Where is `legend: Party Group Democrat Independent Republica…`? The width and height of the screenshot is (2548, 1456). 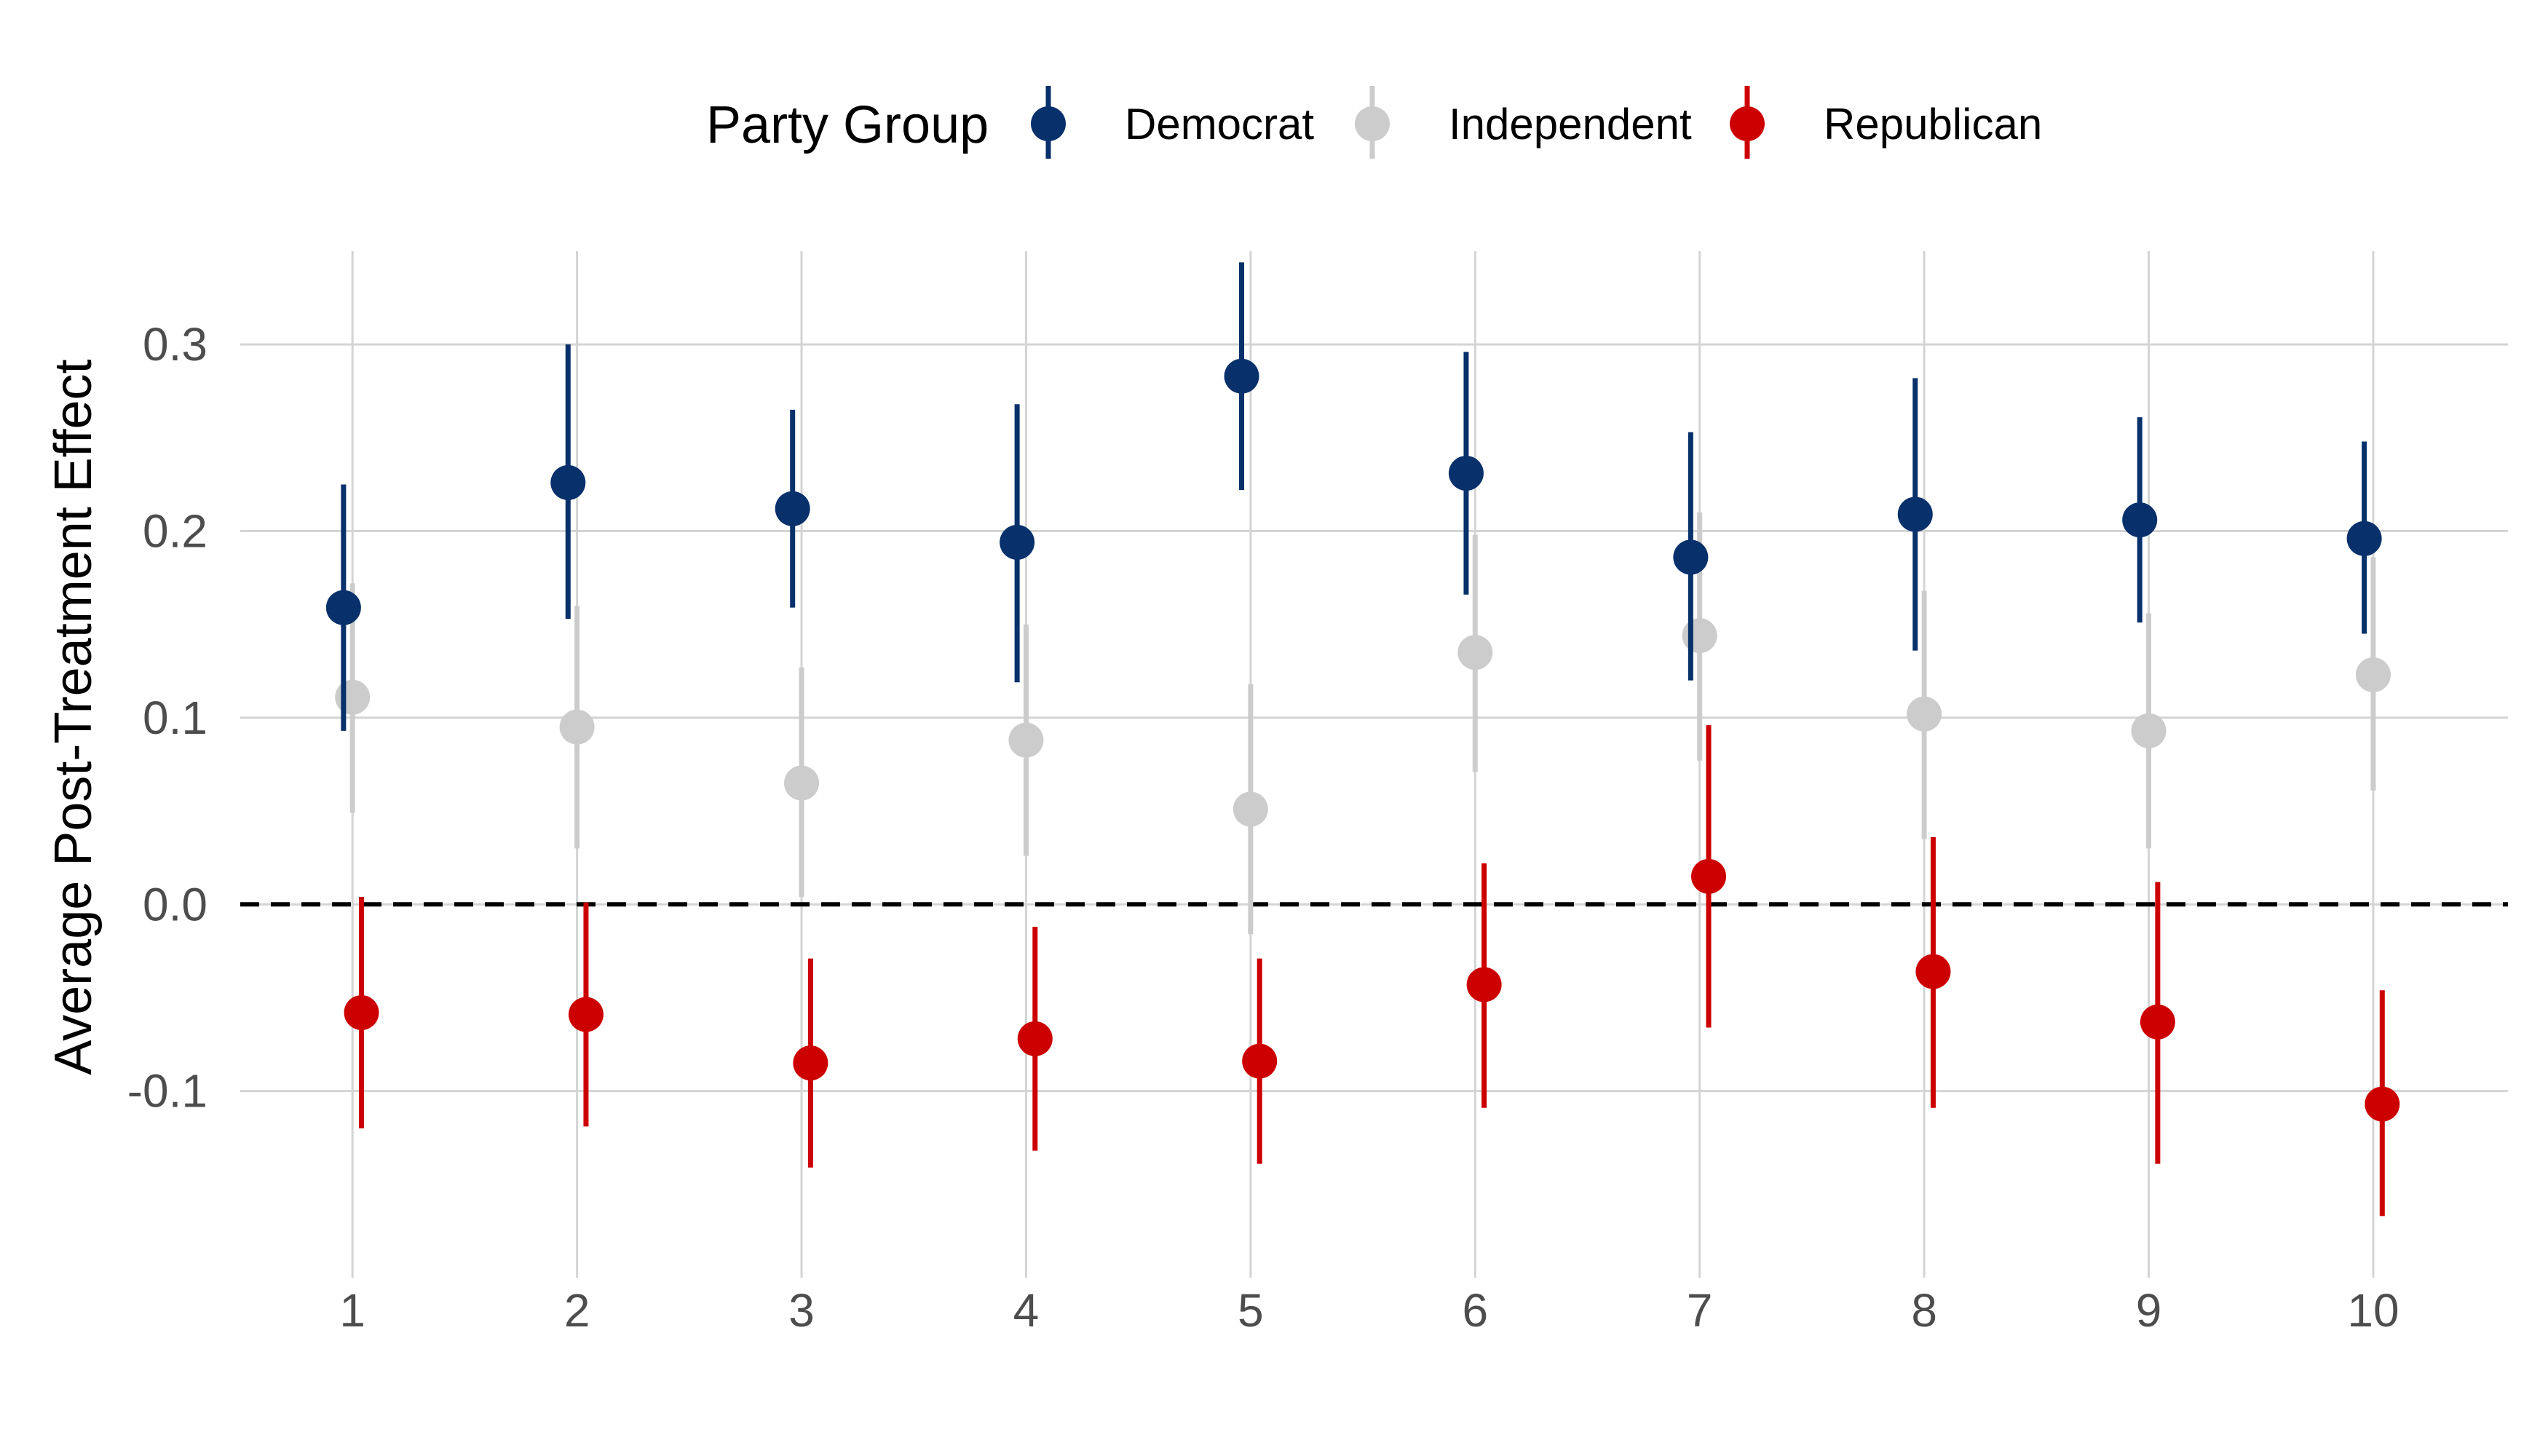 legend: Party Group Democrat Independent Republica… is located at coordinates (1374, 122).